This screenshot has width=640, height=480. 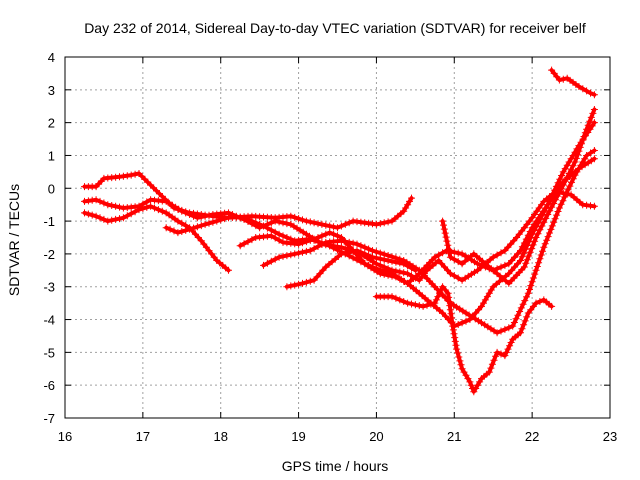 I want to click on y-tick-label: -6, so click(x=49, y=385).